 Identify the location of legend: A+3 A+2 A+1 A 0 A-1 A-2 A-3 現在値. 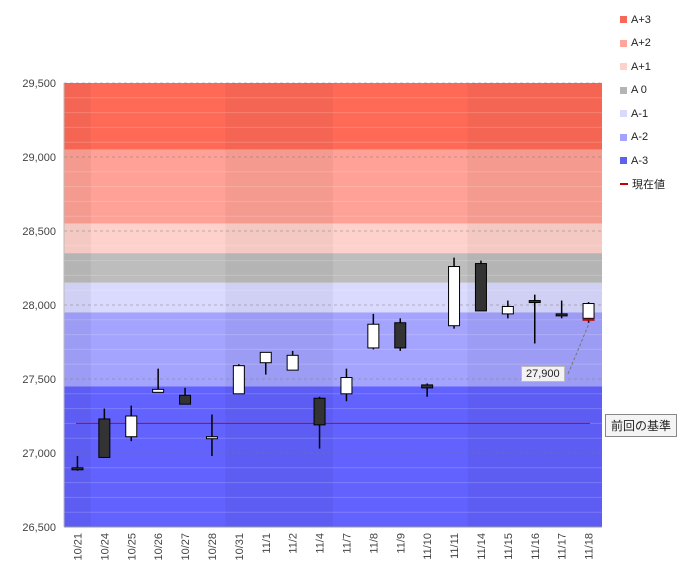
(657, 102).